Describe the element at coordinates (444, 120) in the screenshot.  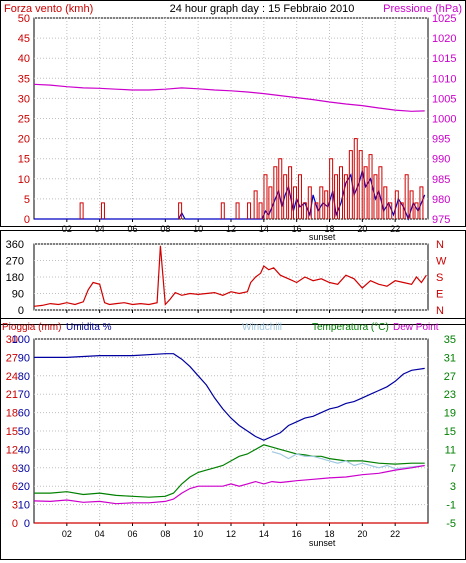
I see `pressure-ytick-label: 1000` at that location.